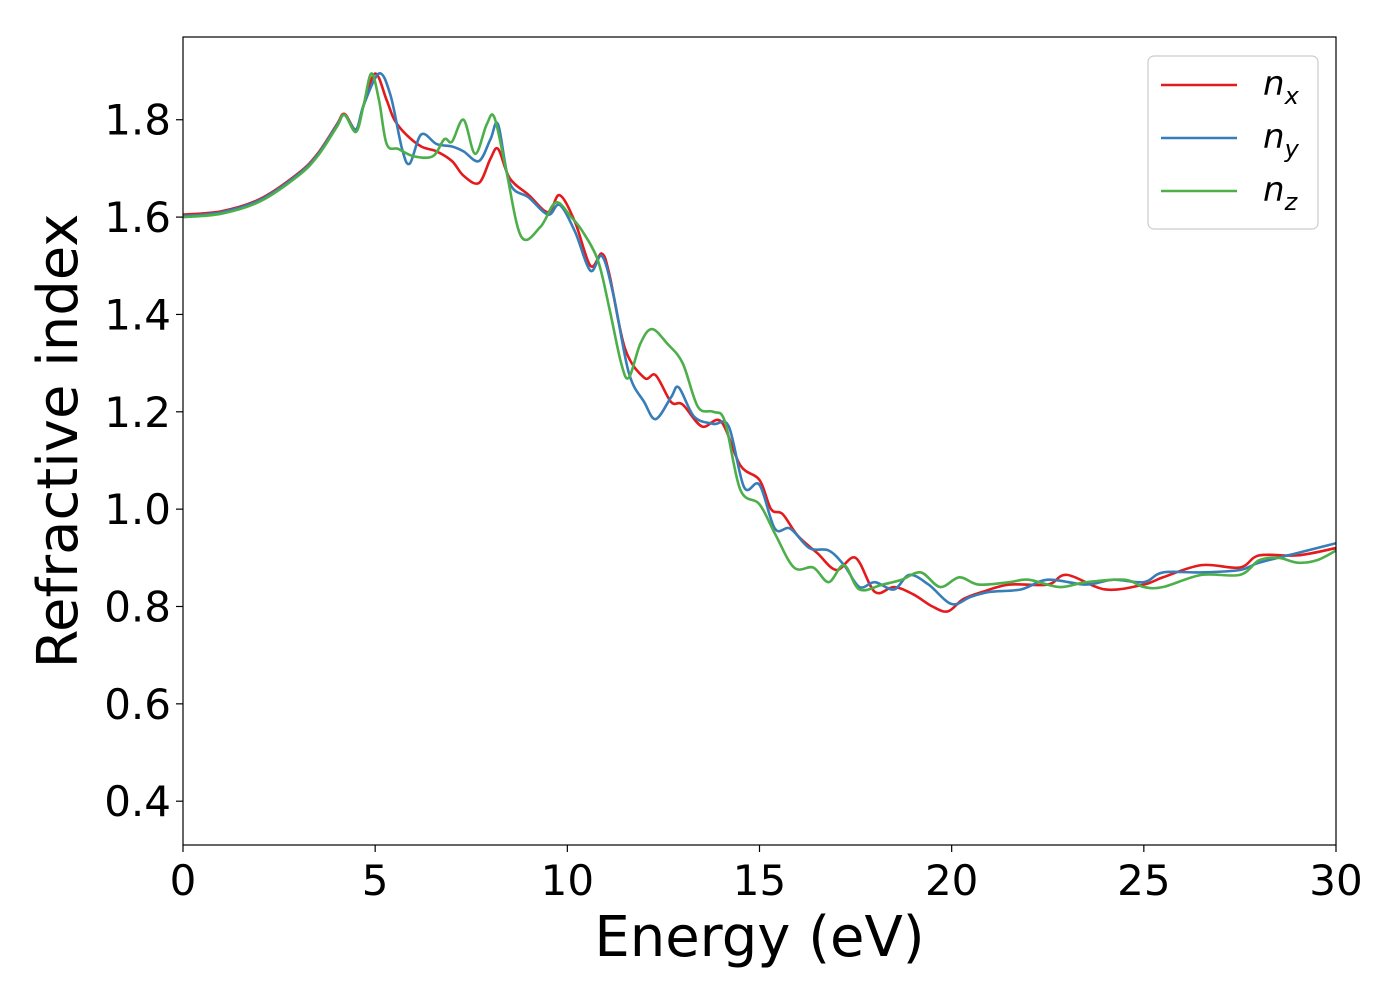 The height and width of the screenshot is (1000, 1400). I want to click on y-axis-title: Refractive index, so click(58, 441).